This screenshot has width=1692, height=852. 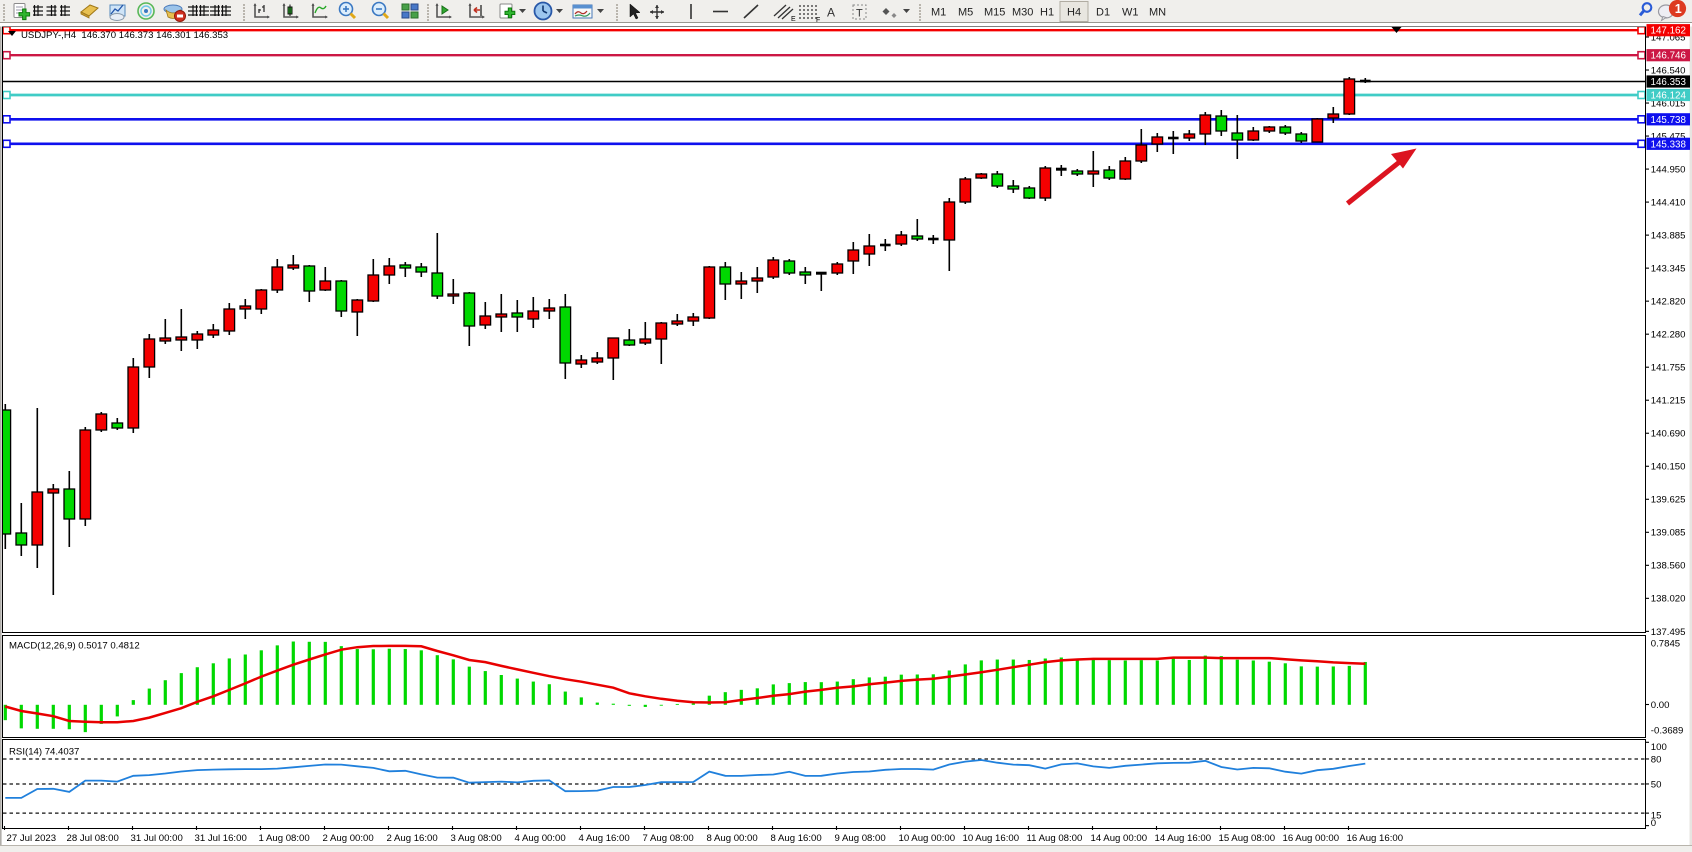 What do you see at coordinates (1668, 368) in the screenshot?
I see `svg-text: 141.755` at bounding box center [1668, 368].